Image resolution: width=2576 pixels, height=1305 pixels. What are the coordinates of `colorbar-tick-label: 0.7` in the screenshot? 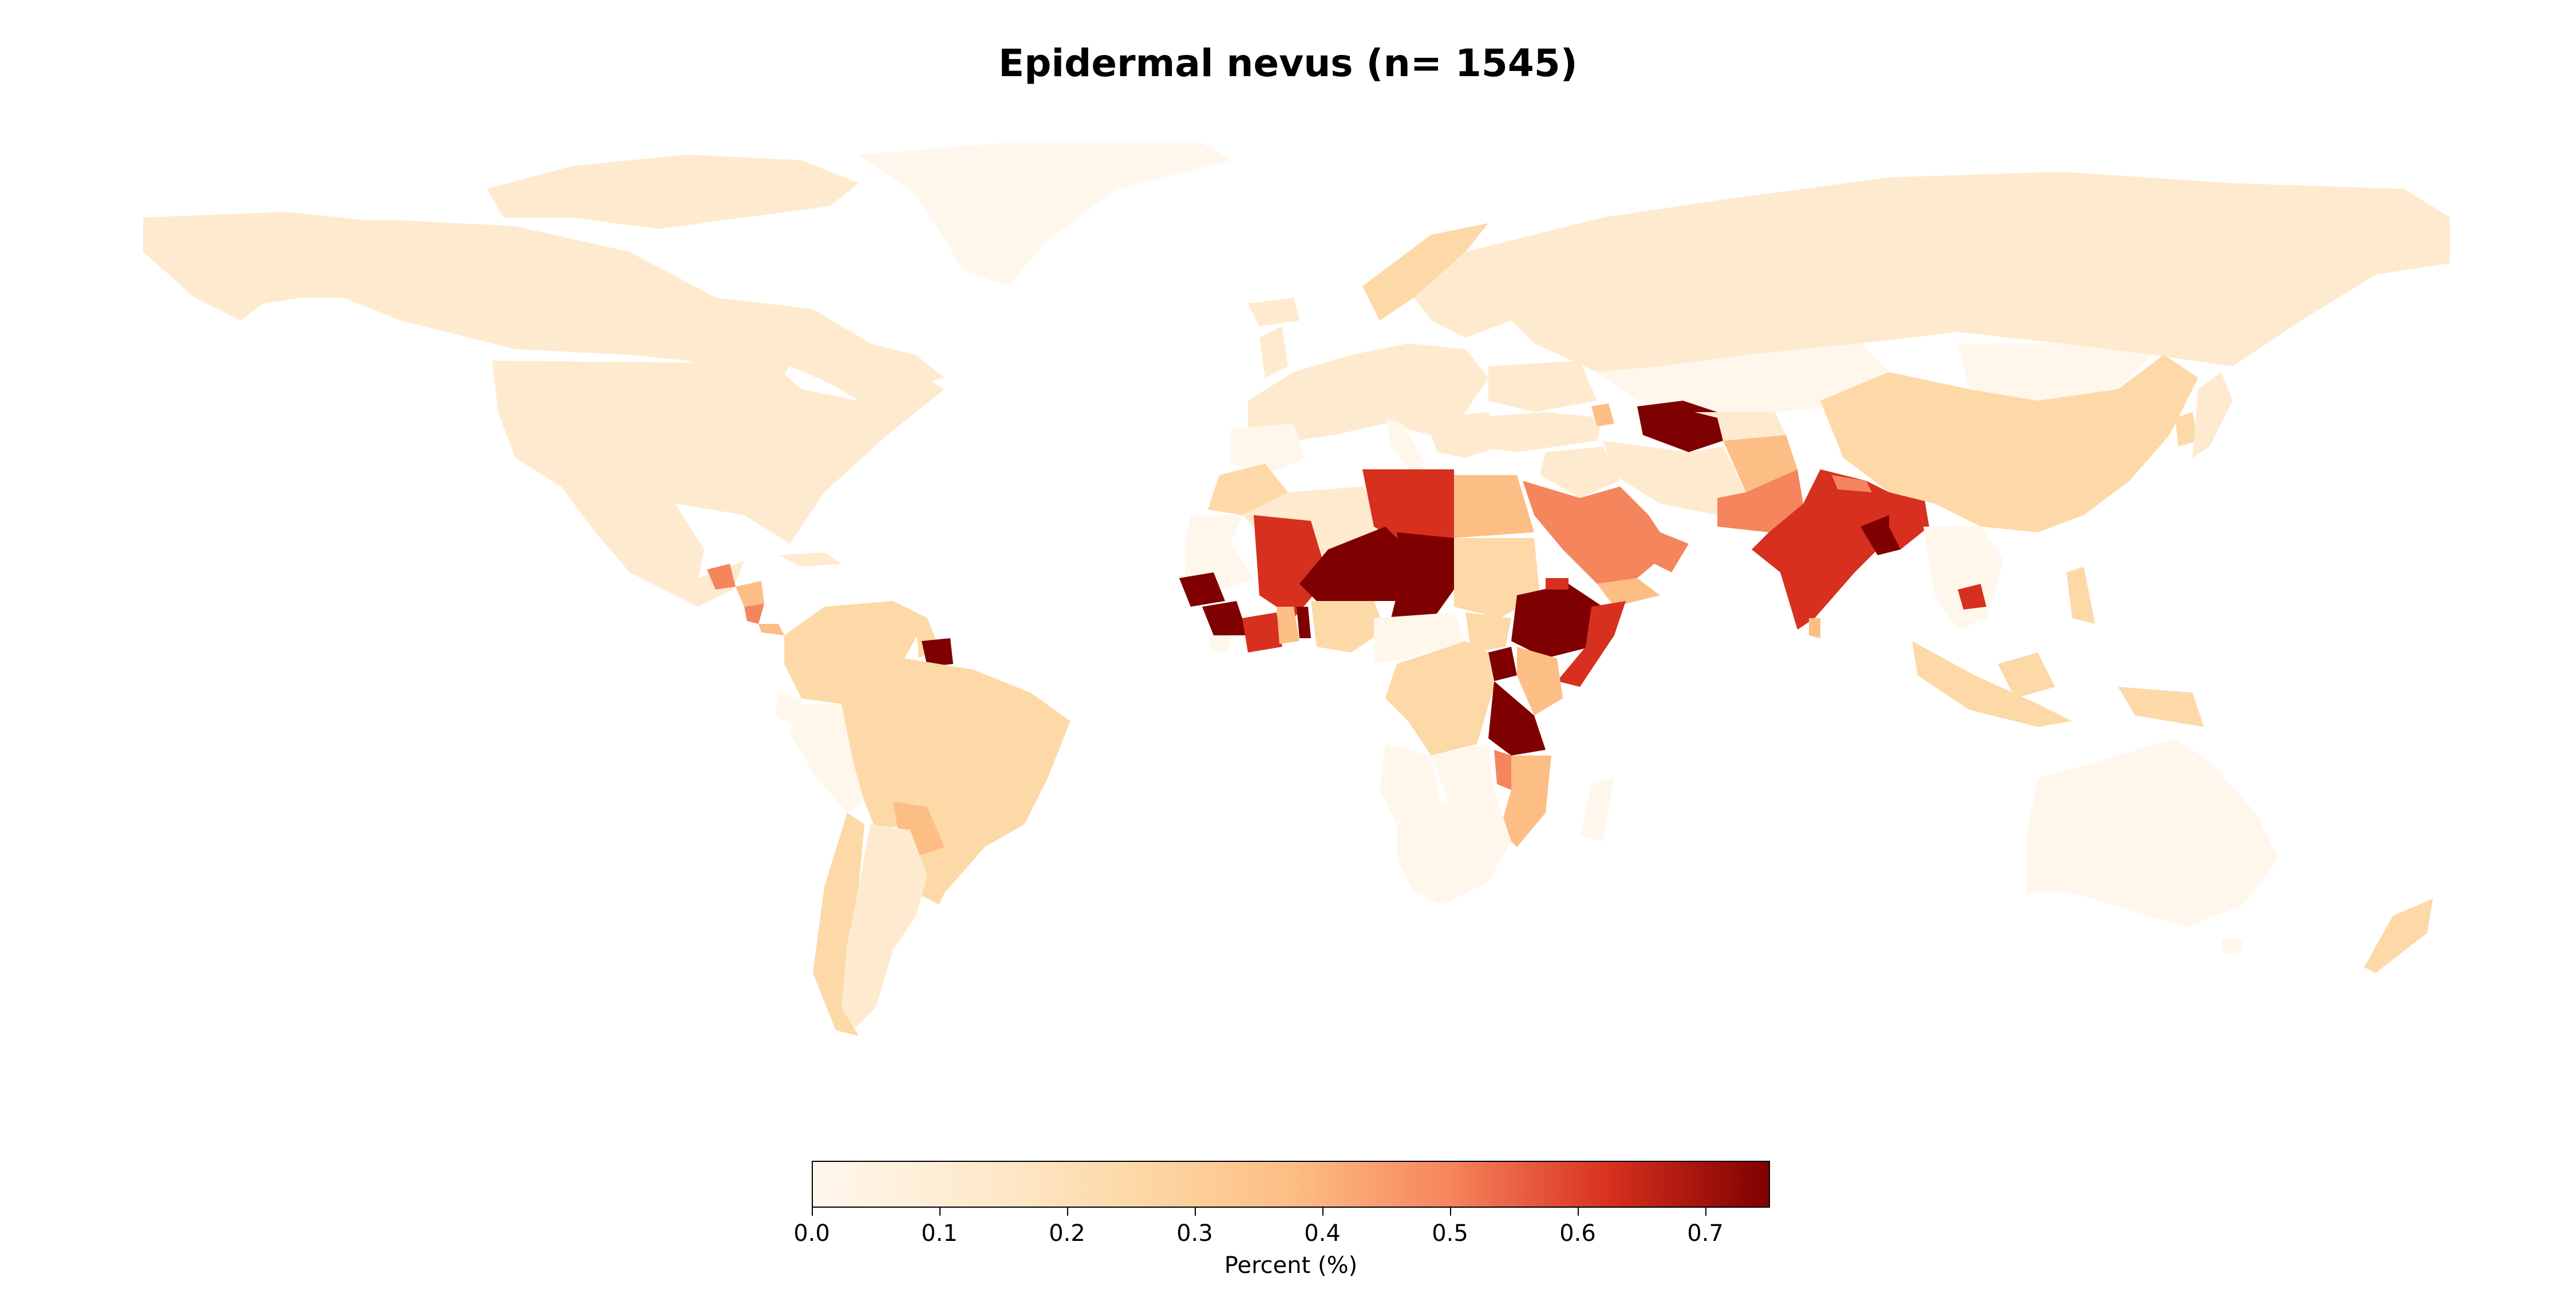 It's located at (1705, 1233).